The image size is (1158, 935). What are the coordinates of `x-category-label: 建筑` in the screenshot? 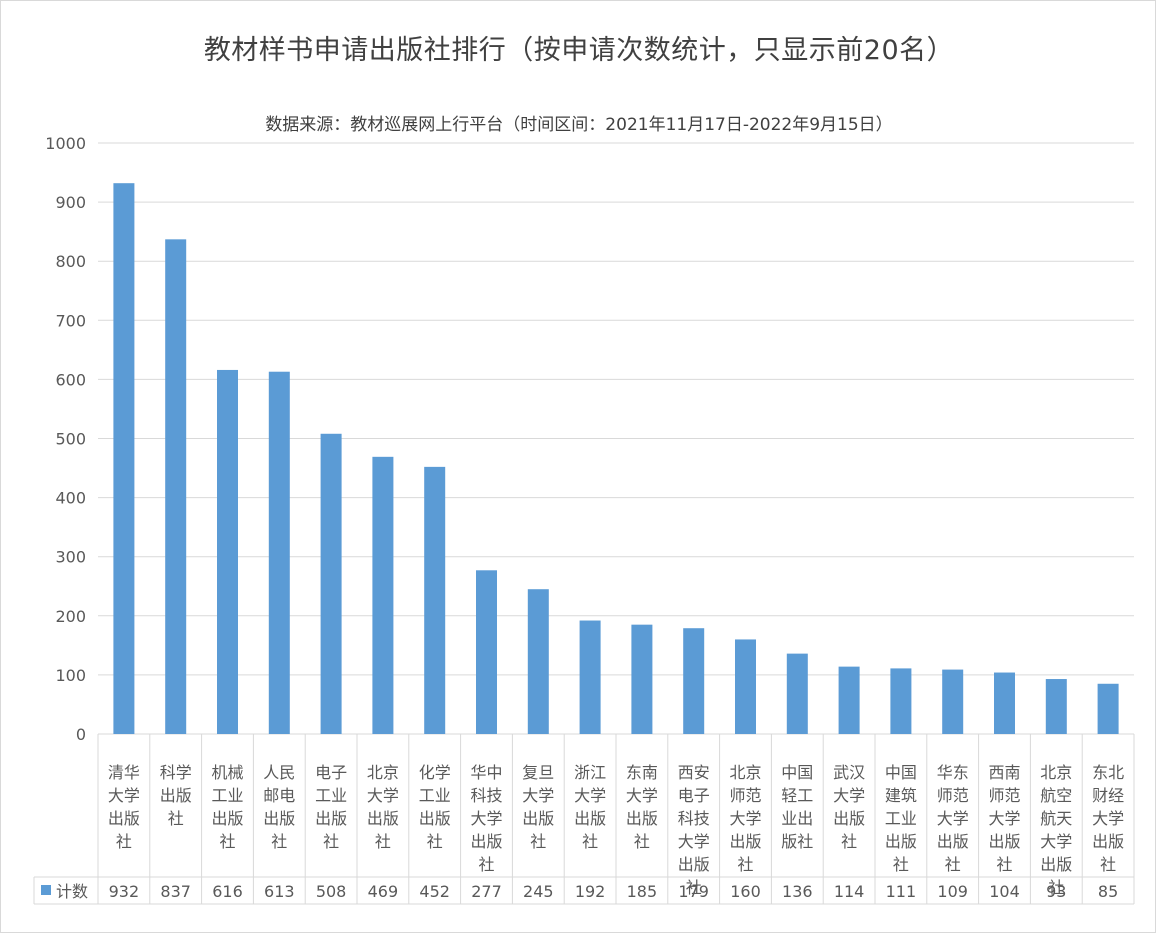 It's located at (901, 795).